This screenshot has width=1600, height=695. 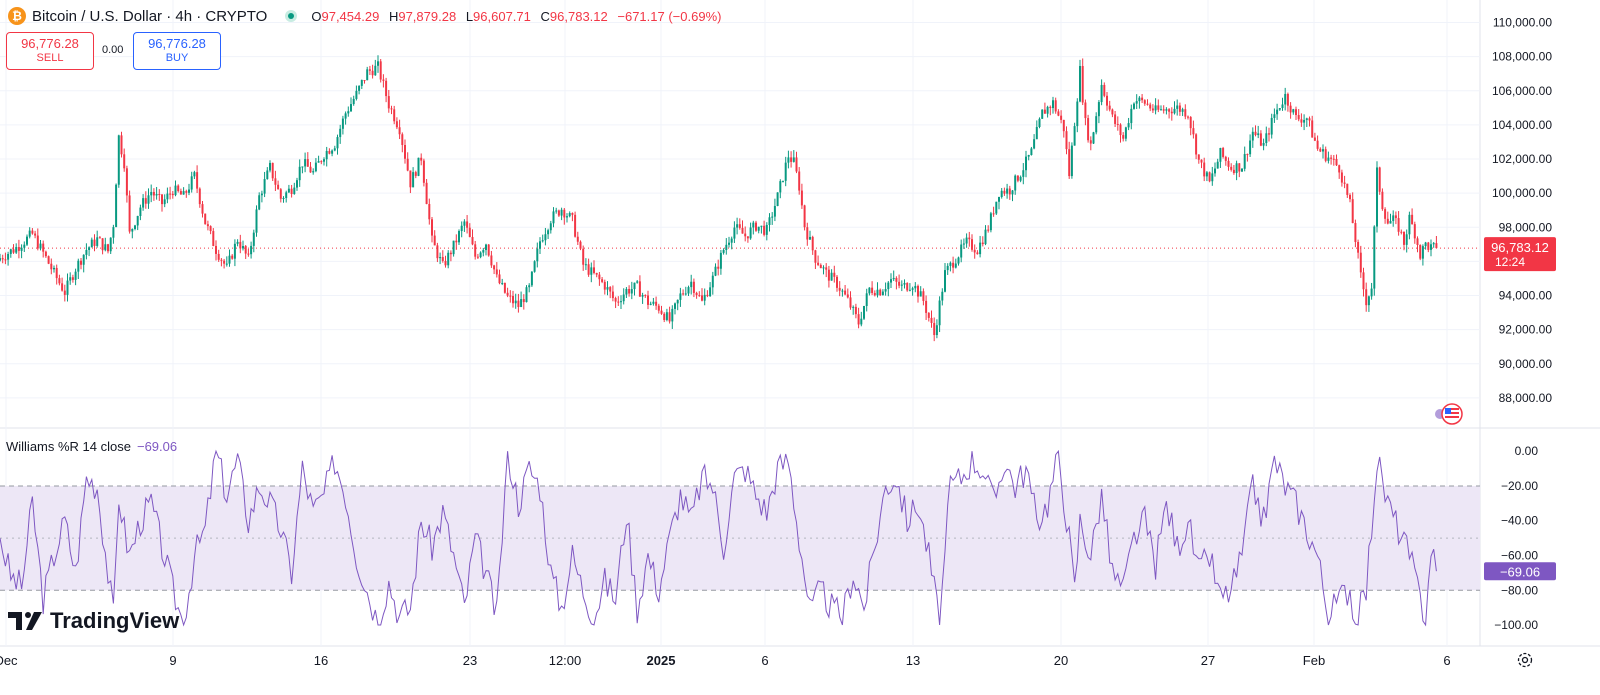 What do you see at coordinates (93, 621) in the screenshot?
I see `tradingview-logo: TradingView` at bounding box center [93, 621].